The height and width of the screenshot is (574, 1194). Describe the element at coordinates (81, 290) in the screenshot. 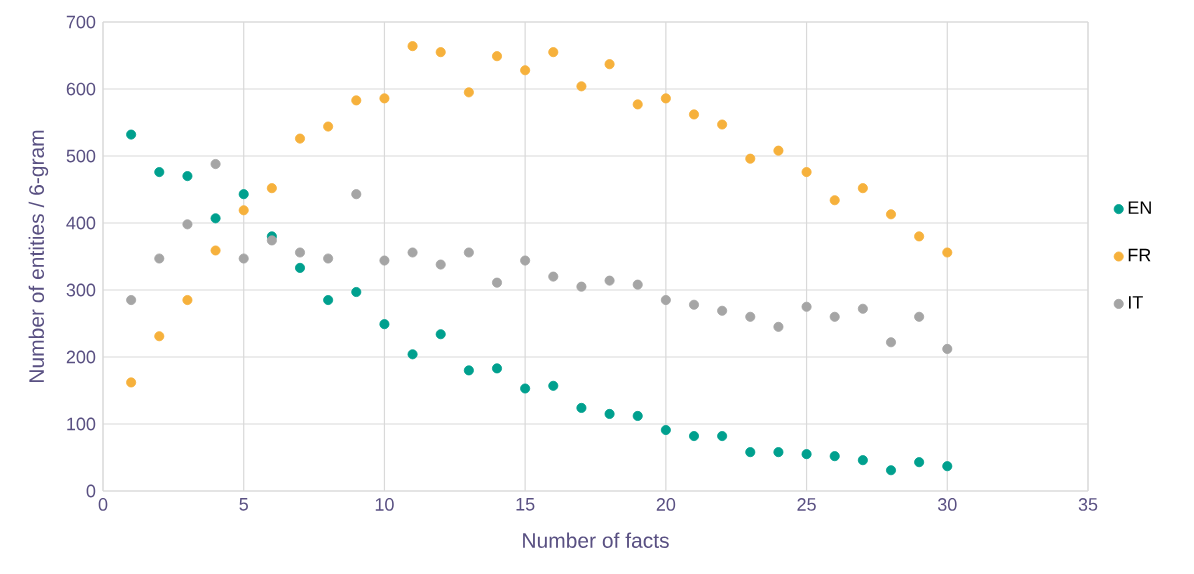

I see `y-tick-label: 300` at that location.